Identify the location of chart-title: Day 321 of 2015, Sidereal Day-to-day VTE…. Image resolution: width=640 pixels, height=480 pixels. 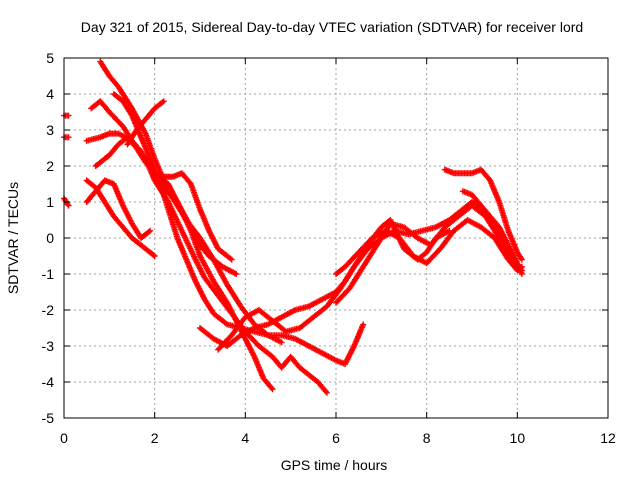
(332, 27).